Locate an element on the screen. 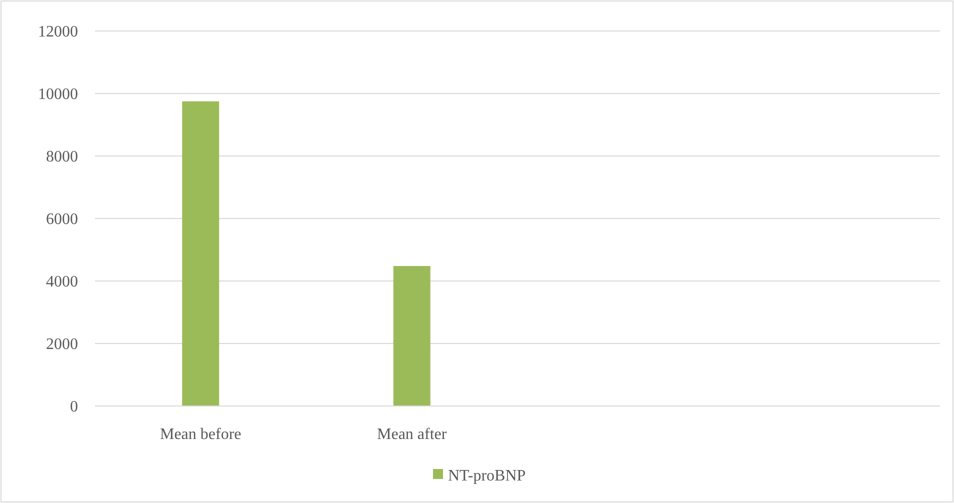  y-tick-label: 2000 is located at coordinates (62, 345).